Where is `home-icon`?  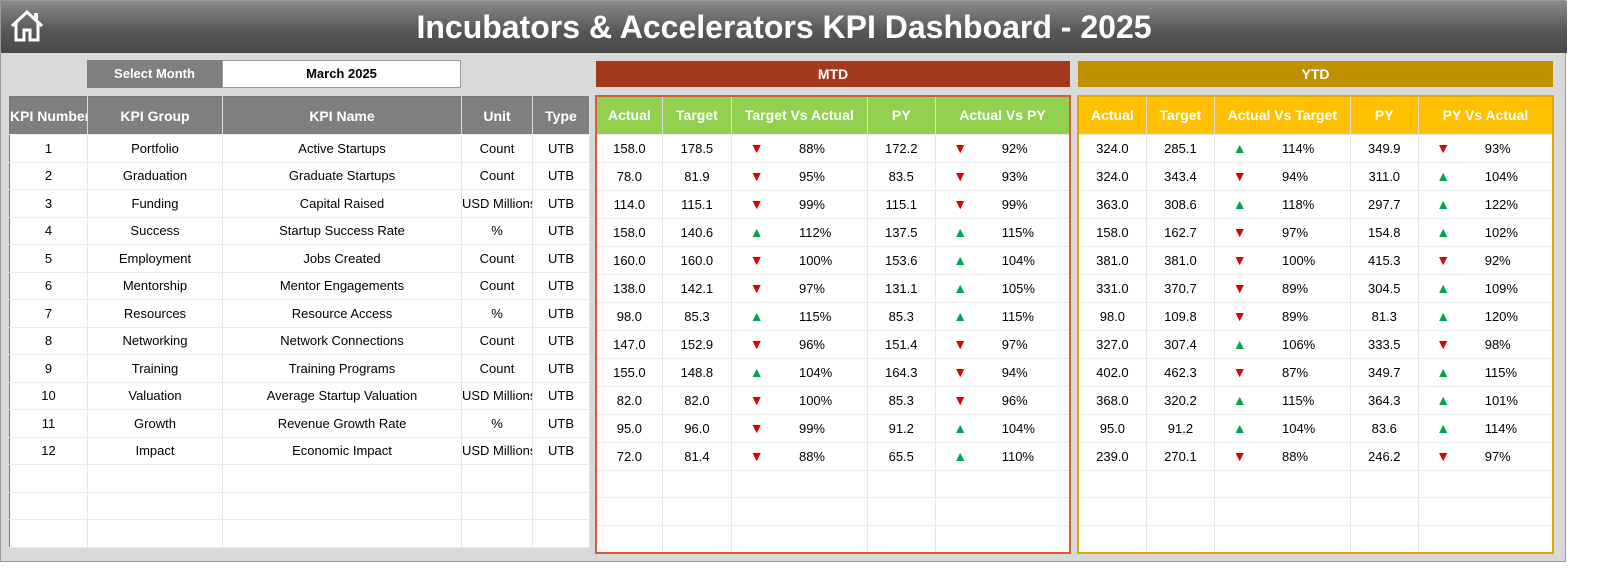
home-icon is located at coordinates (27, 26).